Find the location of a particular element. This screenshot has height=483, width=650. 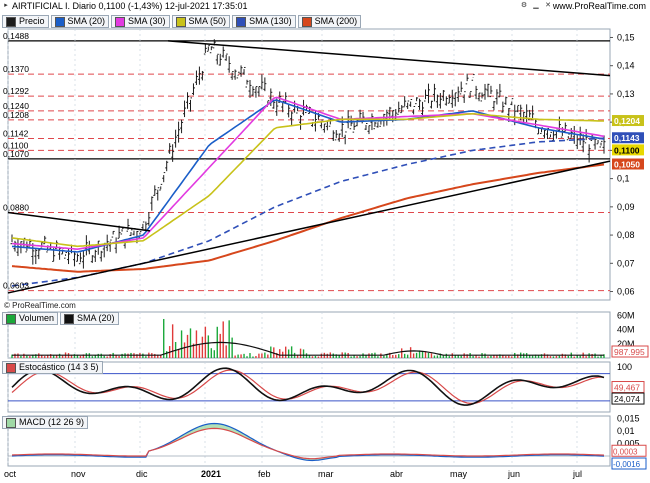

main-axis-tick-label: 0,14 is located at coordinates (626, 66).